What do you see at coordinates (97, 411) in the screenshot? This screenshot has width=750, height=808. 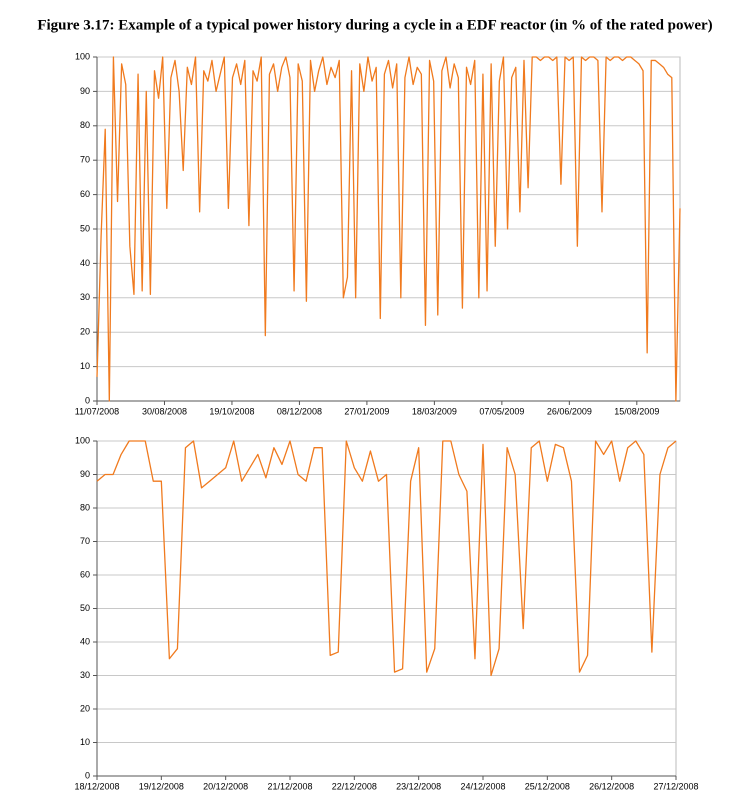 I see `x-tick-label: 11/07/2008` at bounding box center [97, 411].